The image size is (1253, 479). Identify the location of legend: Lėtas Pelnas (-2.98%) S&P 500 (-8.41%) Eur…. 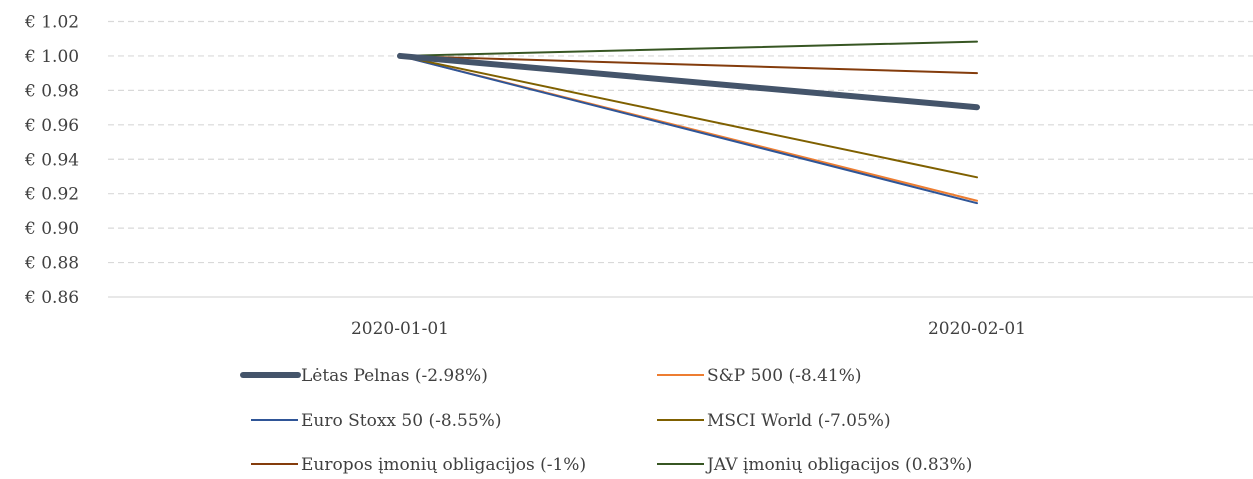
(606, 420).